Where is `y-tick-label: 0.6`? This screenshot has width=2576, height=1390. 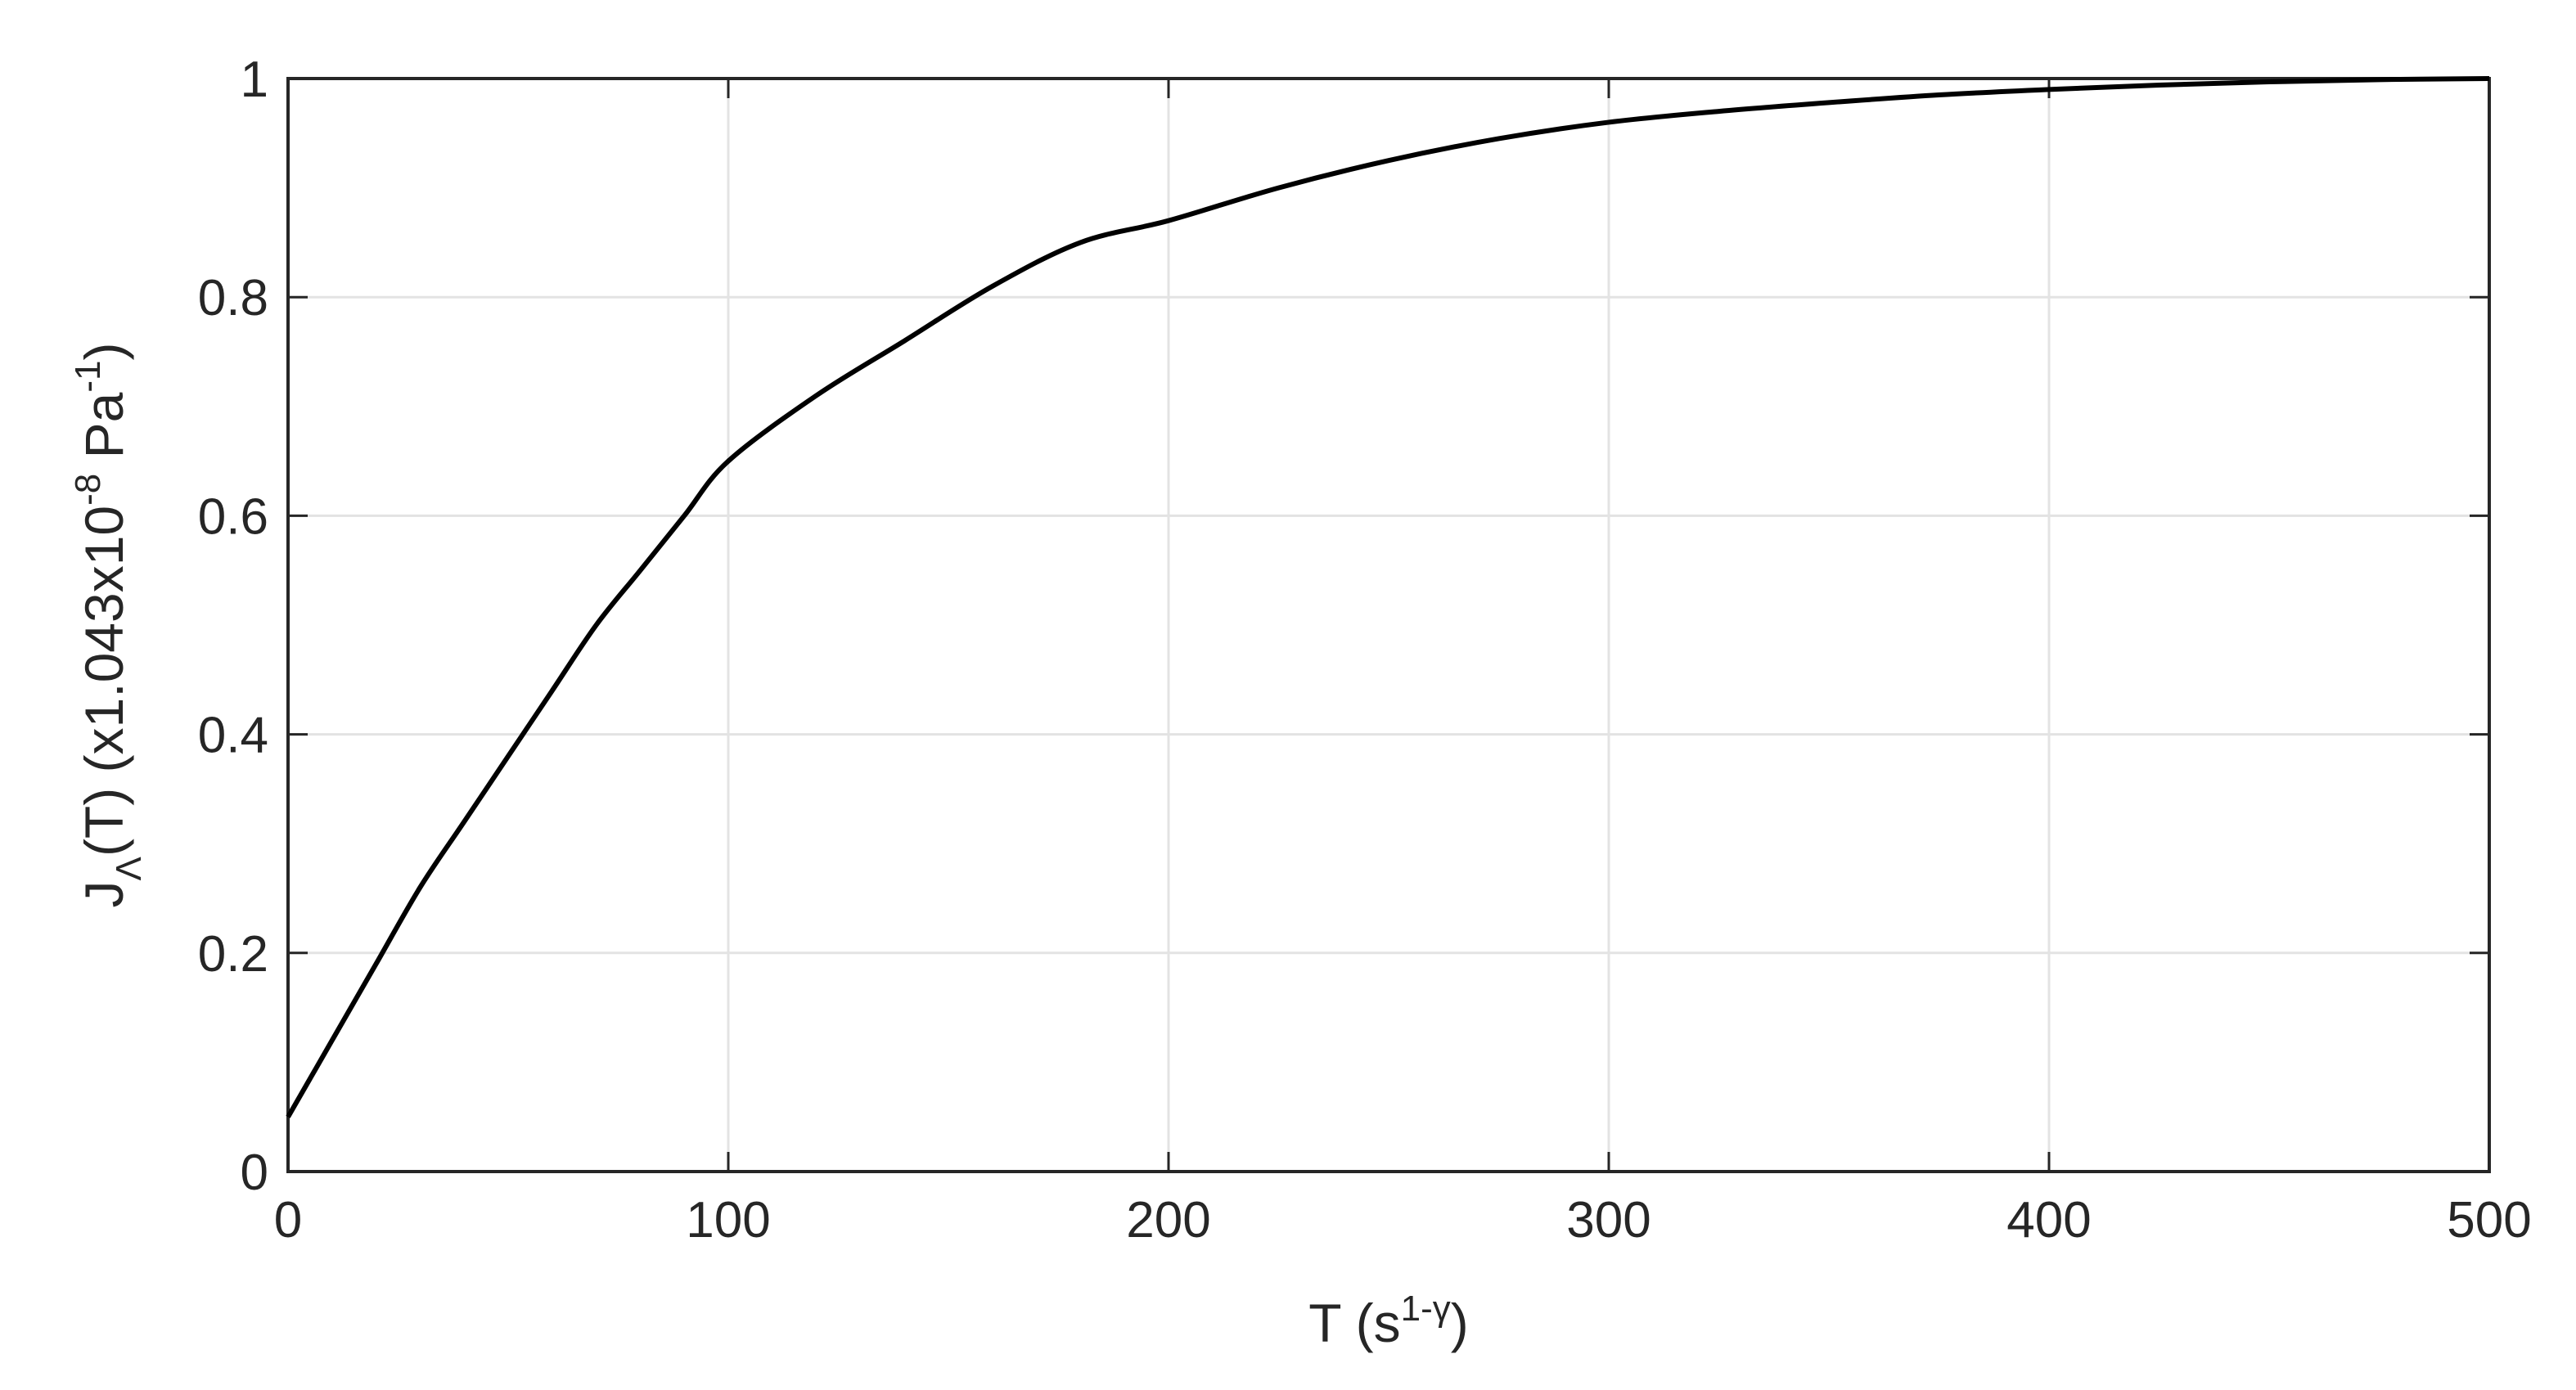
y-tick-label: 0.6 is located at coordinates (233, 516).